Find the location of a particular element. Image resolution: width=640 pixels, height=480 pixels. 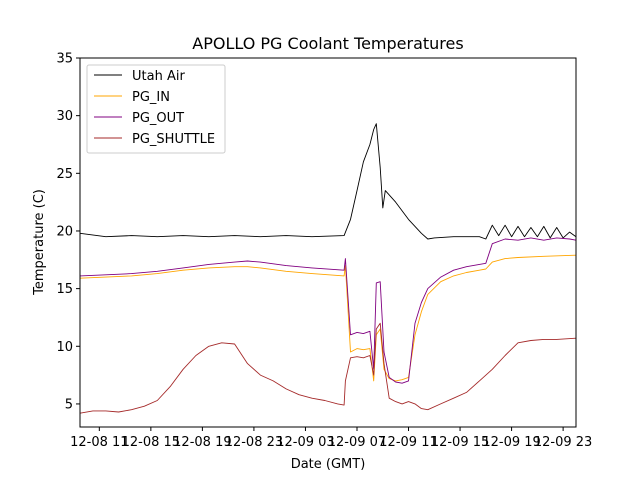

legend: Utah Air PG_IN PG_OUT PG_SHUTTLE is located at coordinates (156, 109).